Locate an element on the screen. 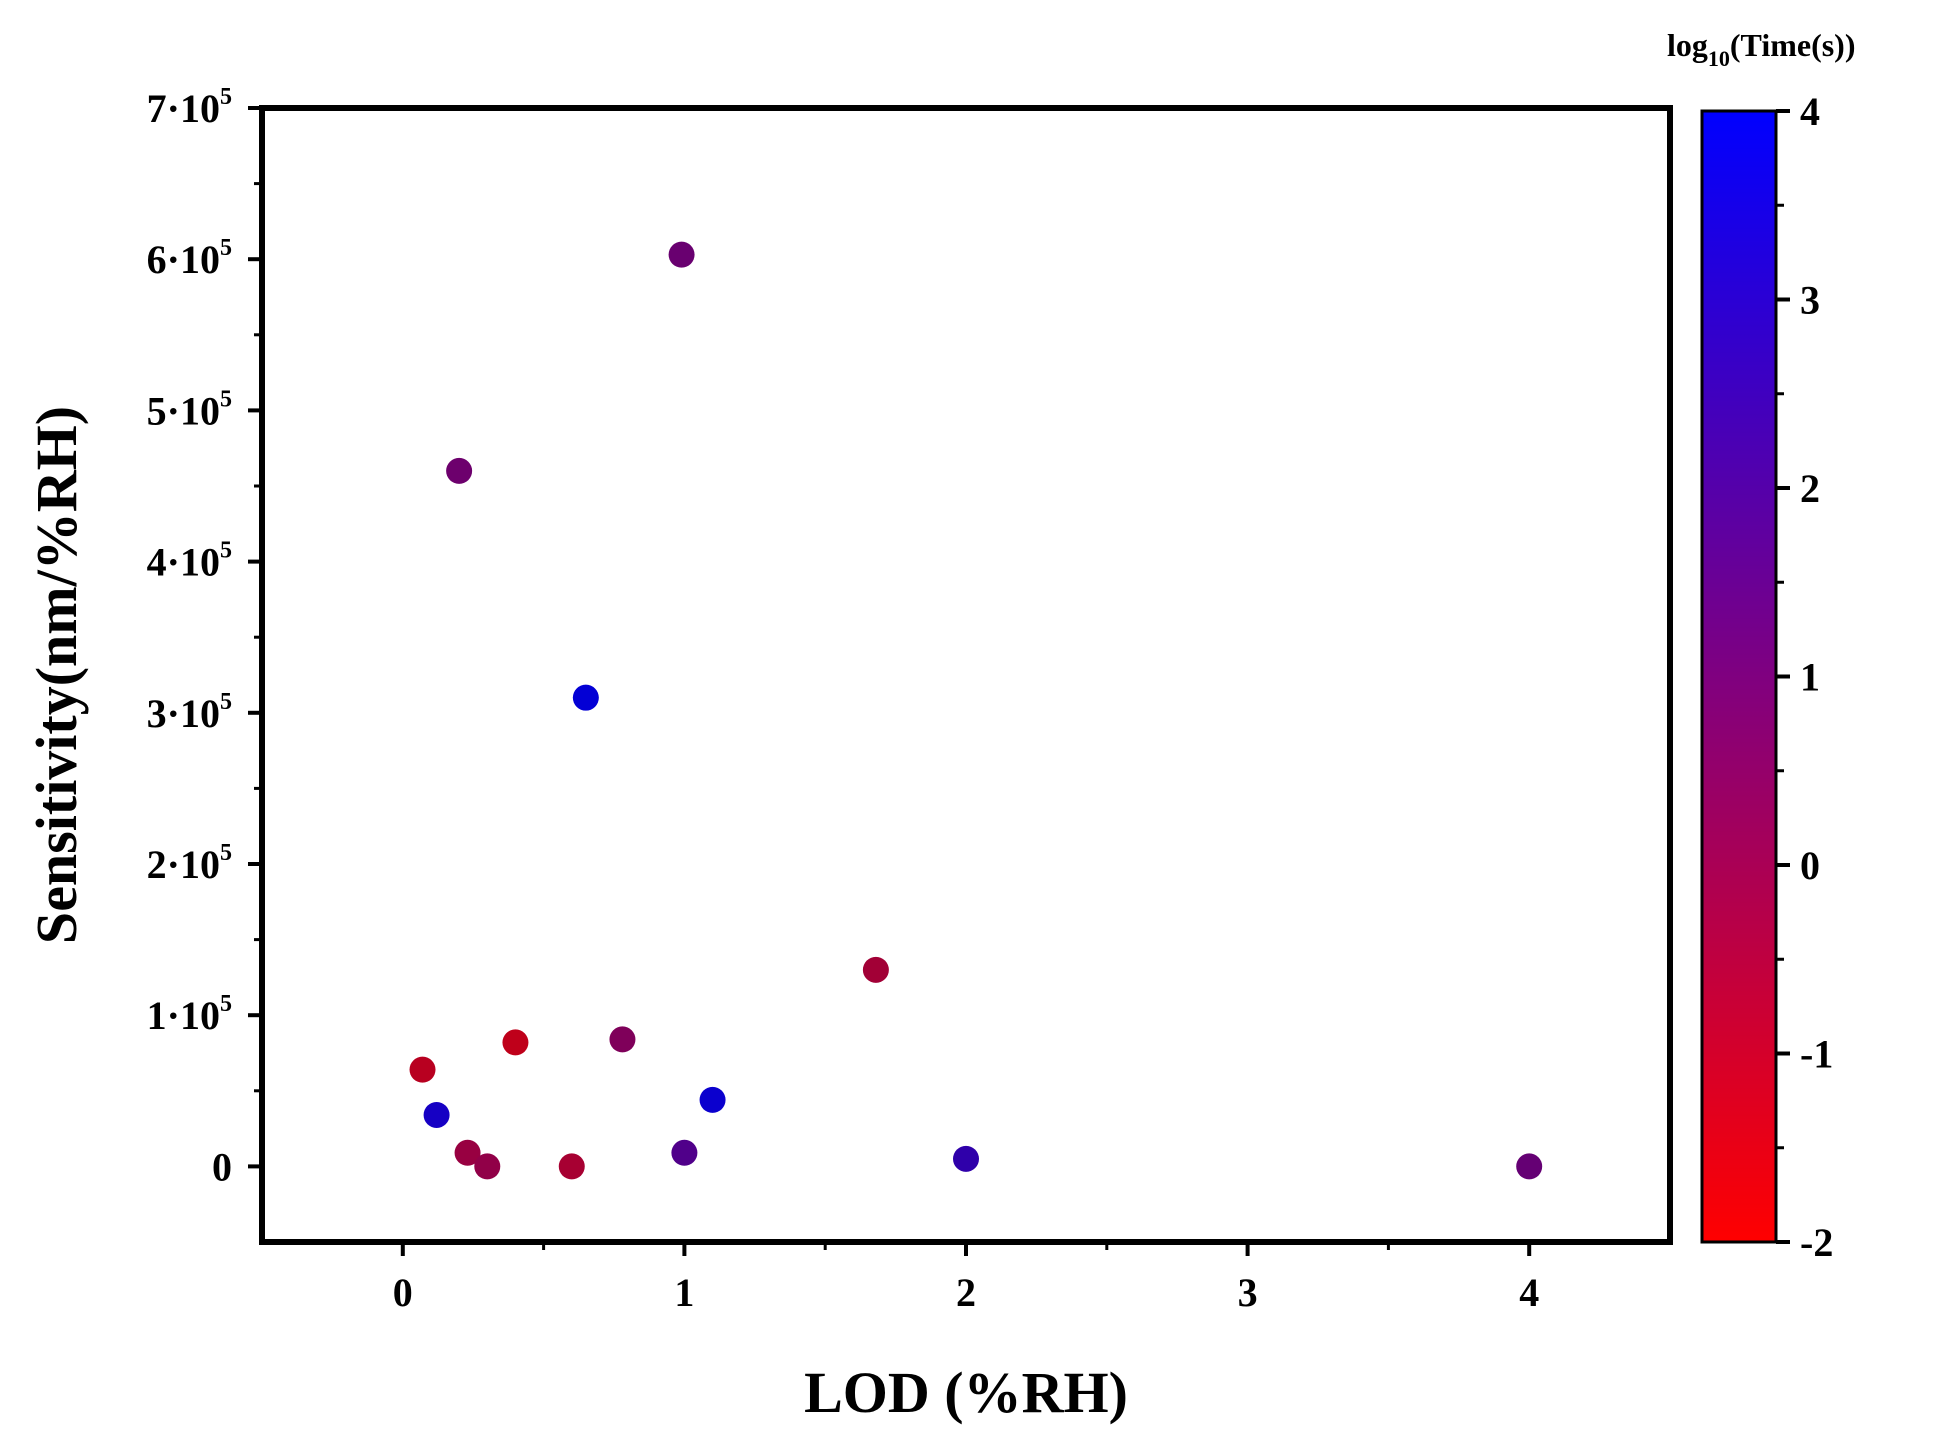  colorbar-tick-label: 1 is located at coordinates (1810, 677).